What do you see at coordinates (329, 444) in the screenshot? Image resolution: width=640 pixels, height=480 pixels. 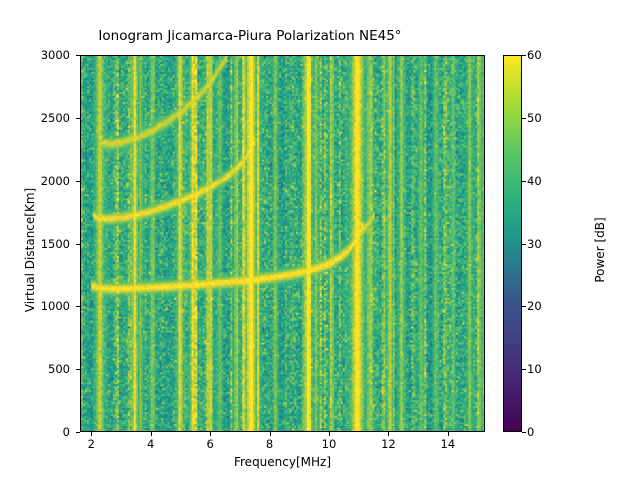 I see `x-tick-label: 10` at bounding box center [329, 444].